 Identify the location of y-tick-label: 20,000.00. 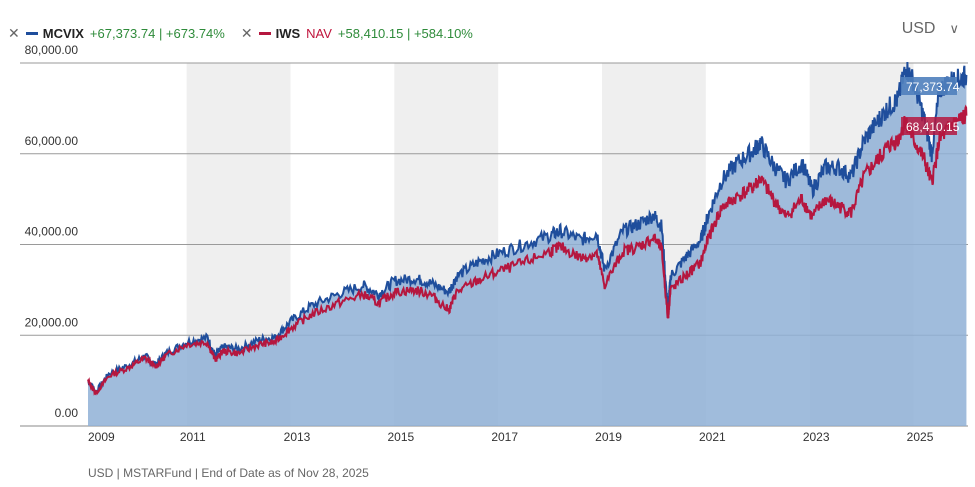
(52, 322).